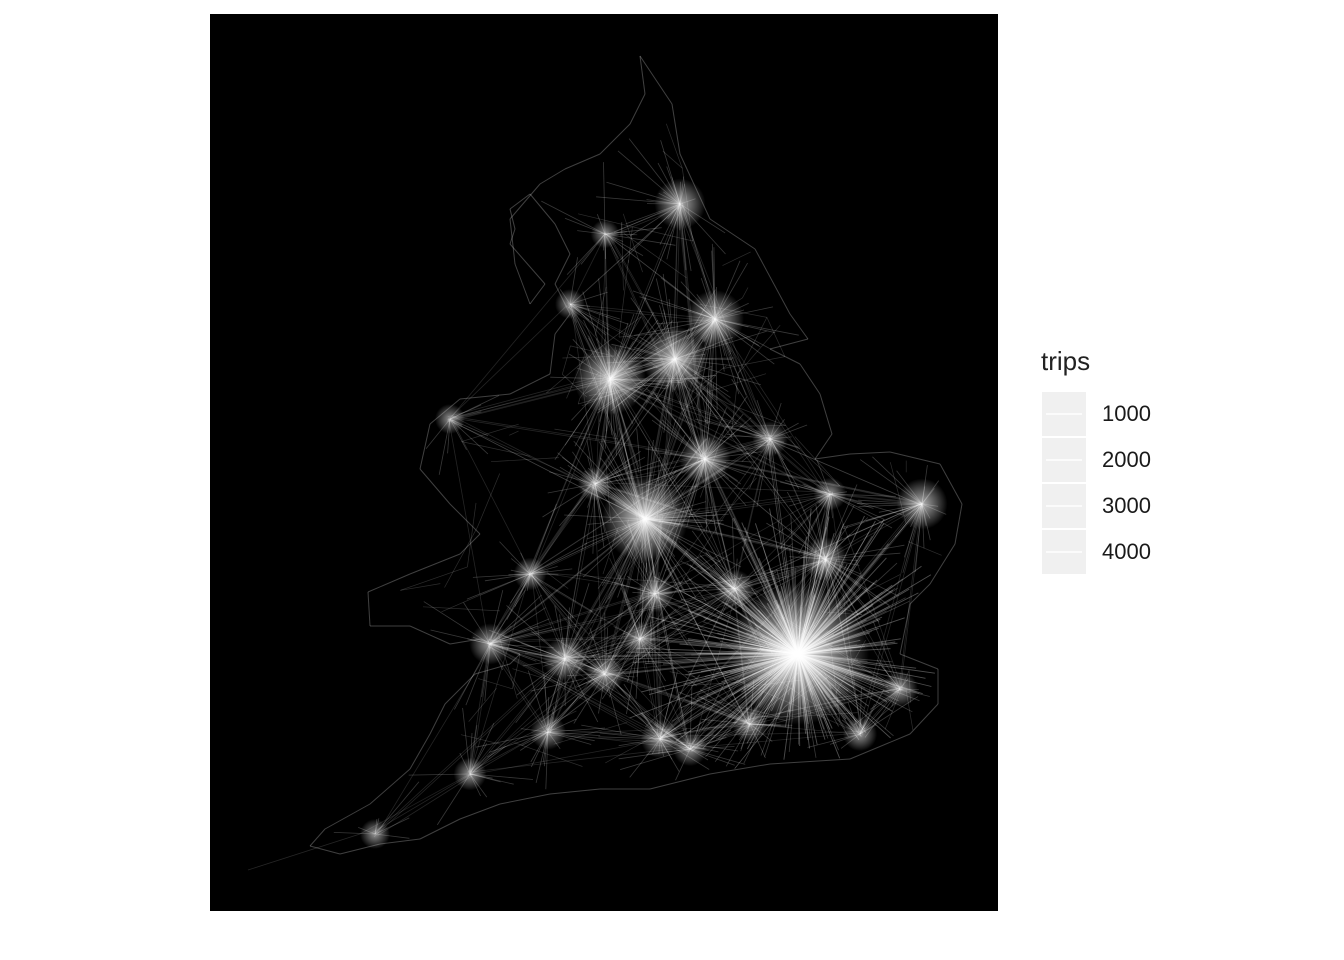  Describe the element at coordinates (1064, 506) in the screenshot. I see `legend-key` at that location.